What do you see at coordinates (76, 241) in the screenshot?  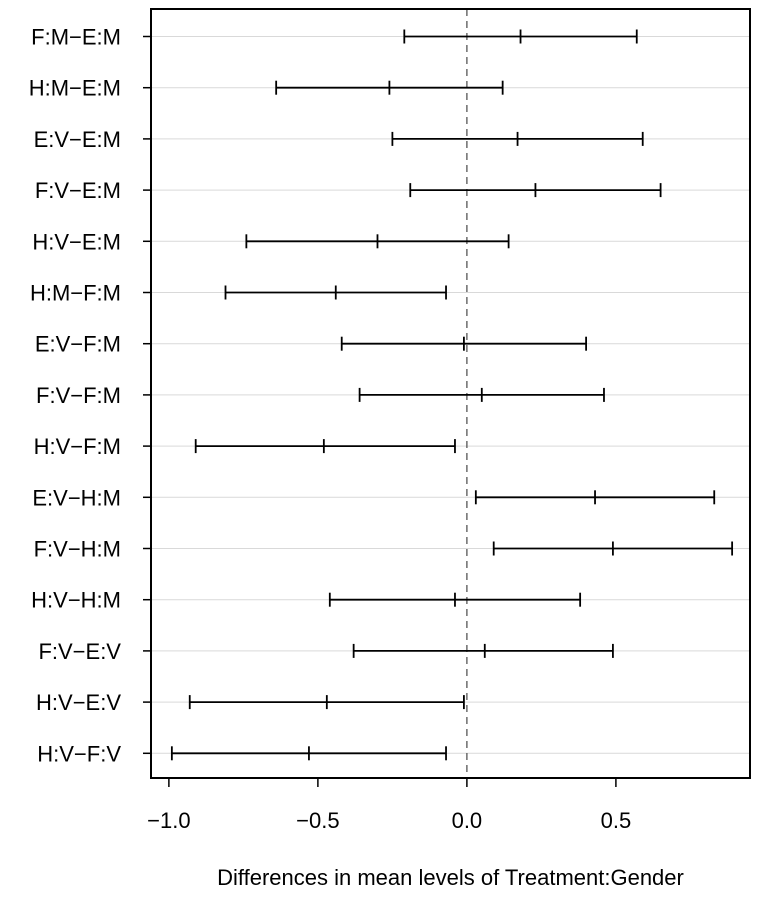 I see `y-tick-label: H:V−E:M` at bounding box center [76, 241].